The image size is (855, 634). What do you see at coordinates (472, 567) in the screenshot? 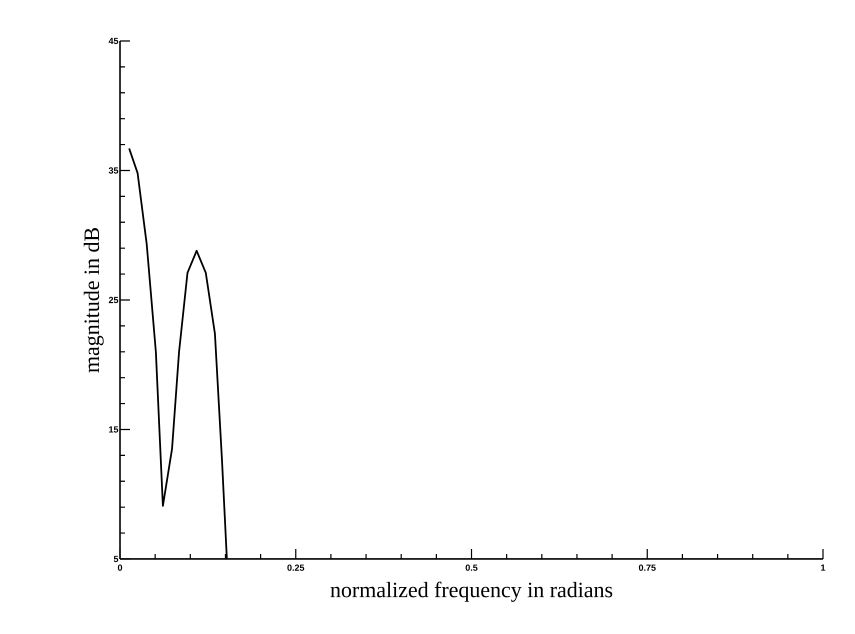
I see `x-tick-label: 0.5` at bounding box center [472, 567].